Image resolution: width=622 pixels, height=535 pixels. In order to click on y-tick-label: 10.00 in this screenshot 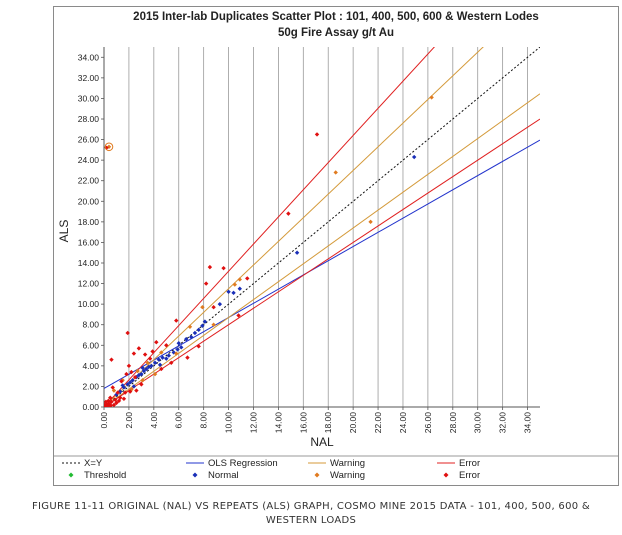, I will do `click(89, 304)`.